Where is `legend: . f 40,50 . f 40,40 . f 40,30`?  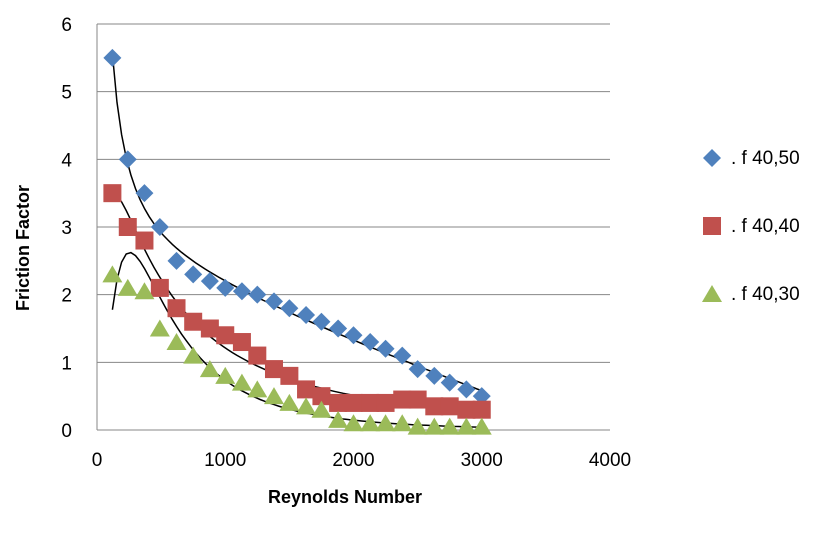
legend: . f 40,50 . f 40,40 . f 40,30 is located at coordinates (751, 226).